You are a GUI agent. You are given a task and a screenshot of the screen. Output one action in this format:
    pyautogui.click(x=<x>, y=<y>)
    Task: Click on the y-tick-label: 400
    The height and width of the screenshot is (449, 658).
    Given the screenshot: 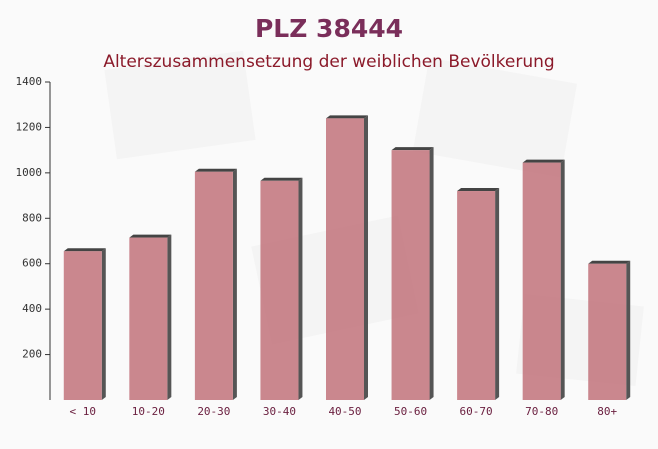 What is the action you would take?
    pyautogui.click(x=32, y=308)
    